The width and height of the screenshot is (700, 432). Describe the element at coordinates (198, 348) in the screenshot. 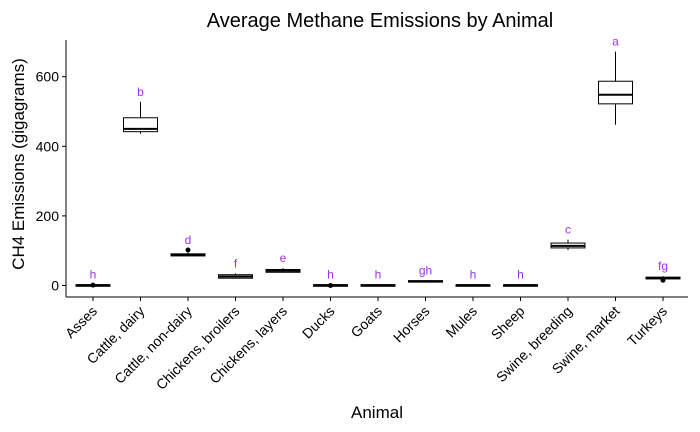

I see `x-tick-label: Chickens, broilers` at that location.